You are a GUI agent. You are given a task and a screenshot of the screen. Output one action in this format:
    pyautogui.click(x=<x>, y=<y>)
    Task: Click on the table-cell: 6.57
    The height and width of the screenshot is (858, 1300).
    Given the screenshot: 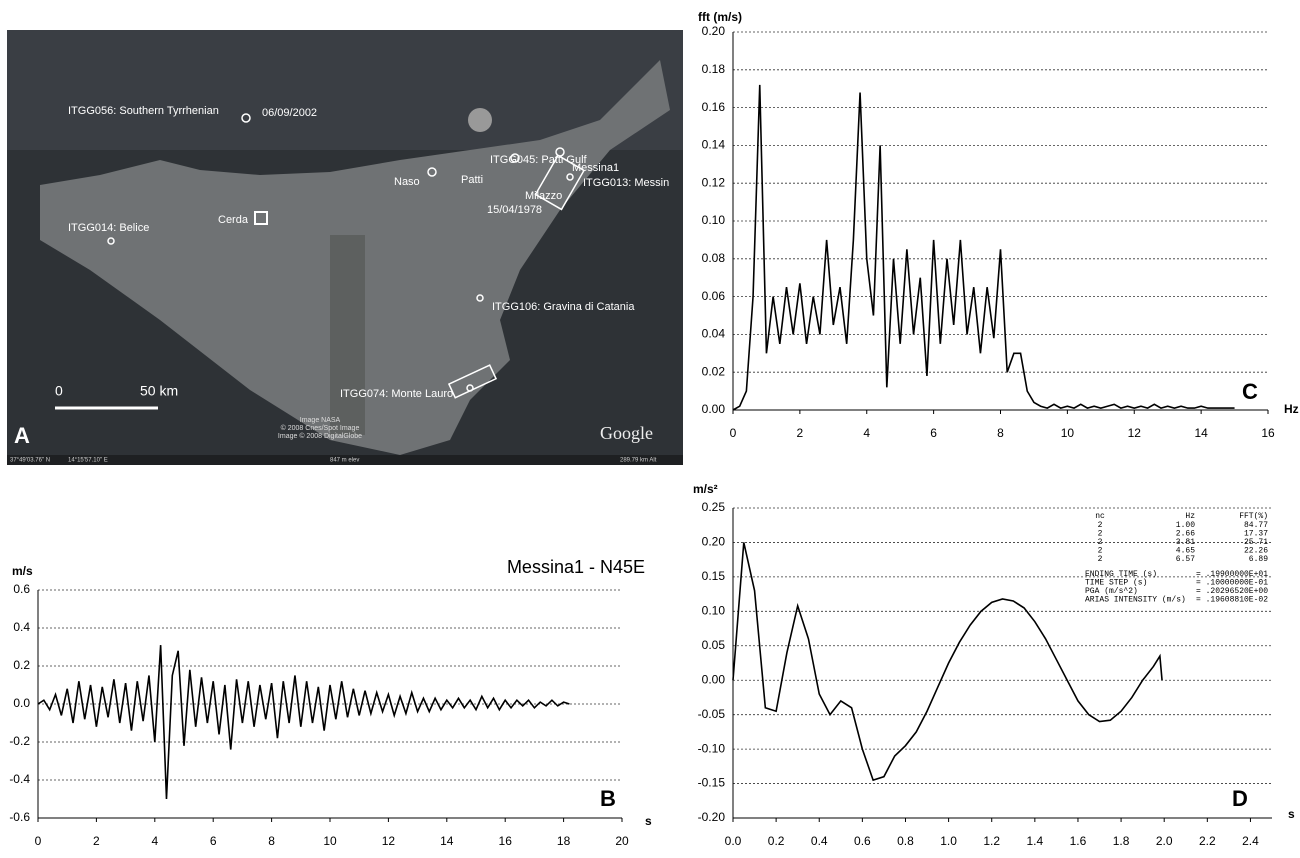 What is the action you would take?
    pyautogui.click(x=1185, y=559)
    